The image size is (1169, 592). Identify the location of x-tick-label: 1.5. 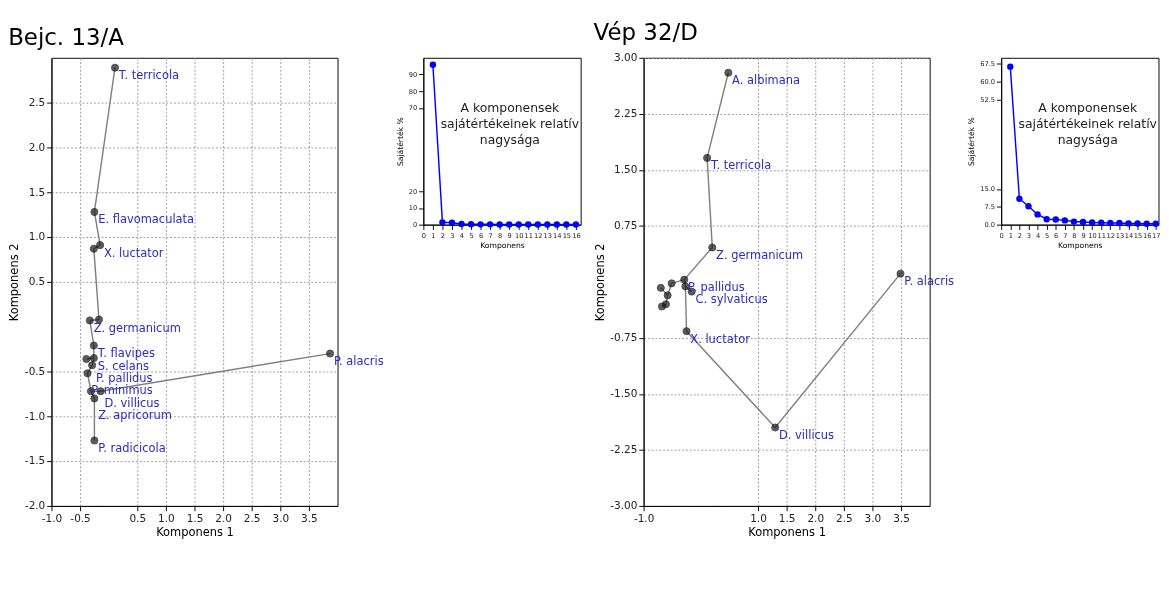
(195, 517).